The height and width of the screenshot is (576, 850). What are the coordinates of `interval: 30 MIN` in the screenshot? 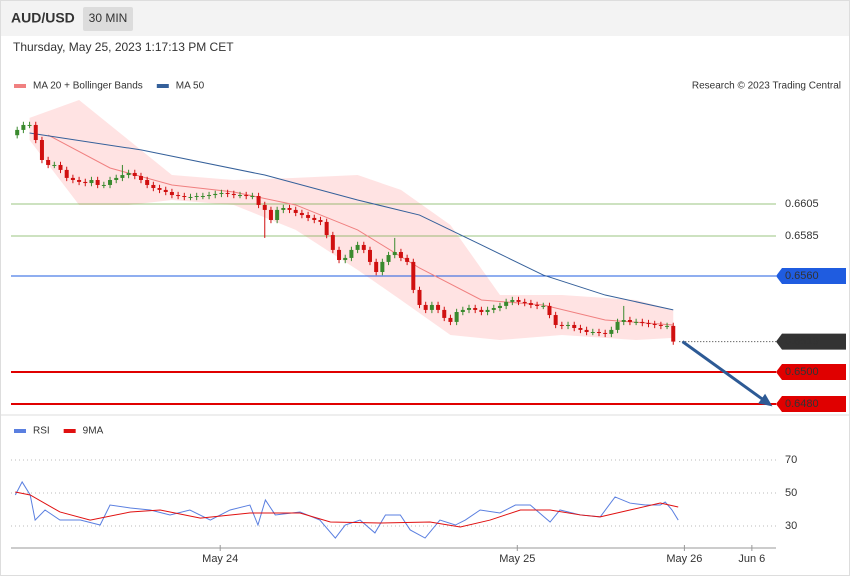 It's located at (108, 18).